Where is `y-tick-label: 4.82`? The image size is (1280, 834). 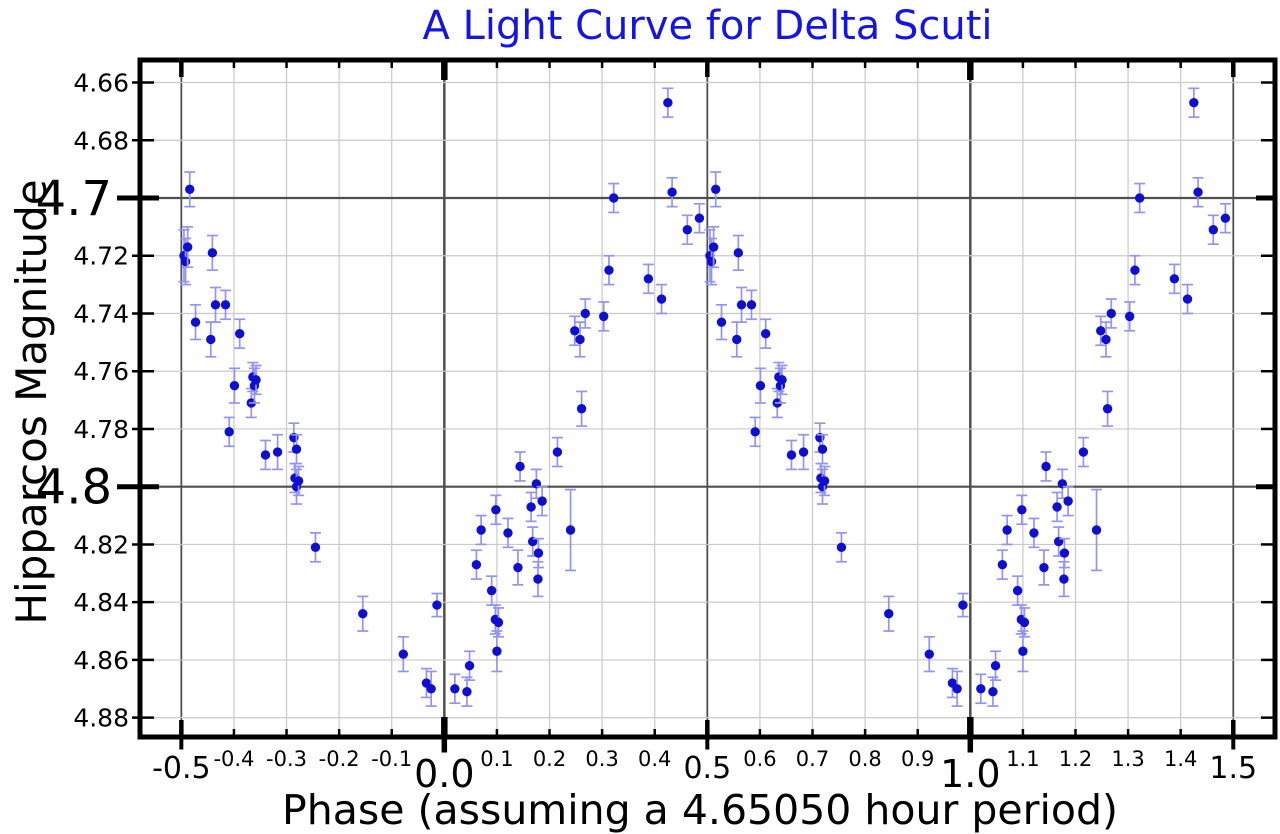
y-tick-label: 4.82 is located at coordinates (101, 544).